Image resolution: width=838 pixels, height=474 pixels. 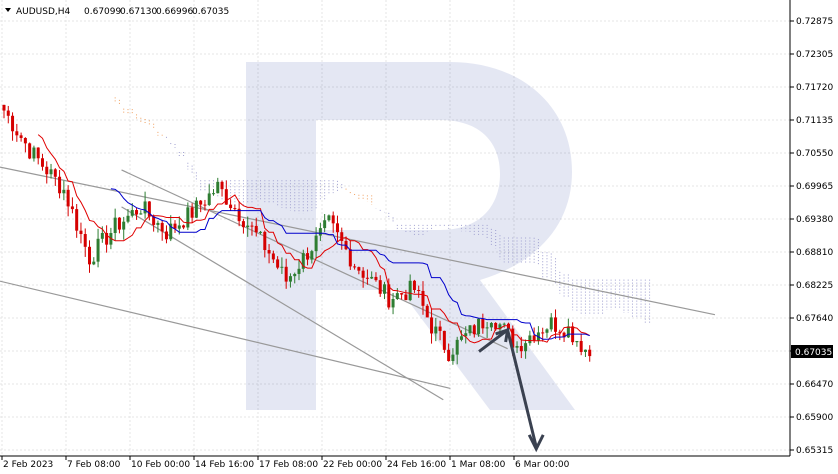 What do you see at coordinates (8, 10) in the screenshot?
I see `dropdown-triangle-icon` at bounding box center [8, 10].